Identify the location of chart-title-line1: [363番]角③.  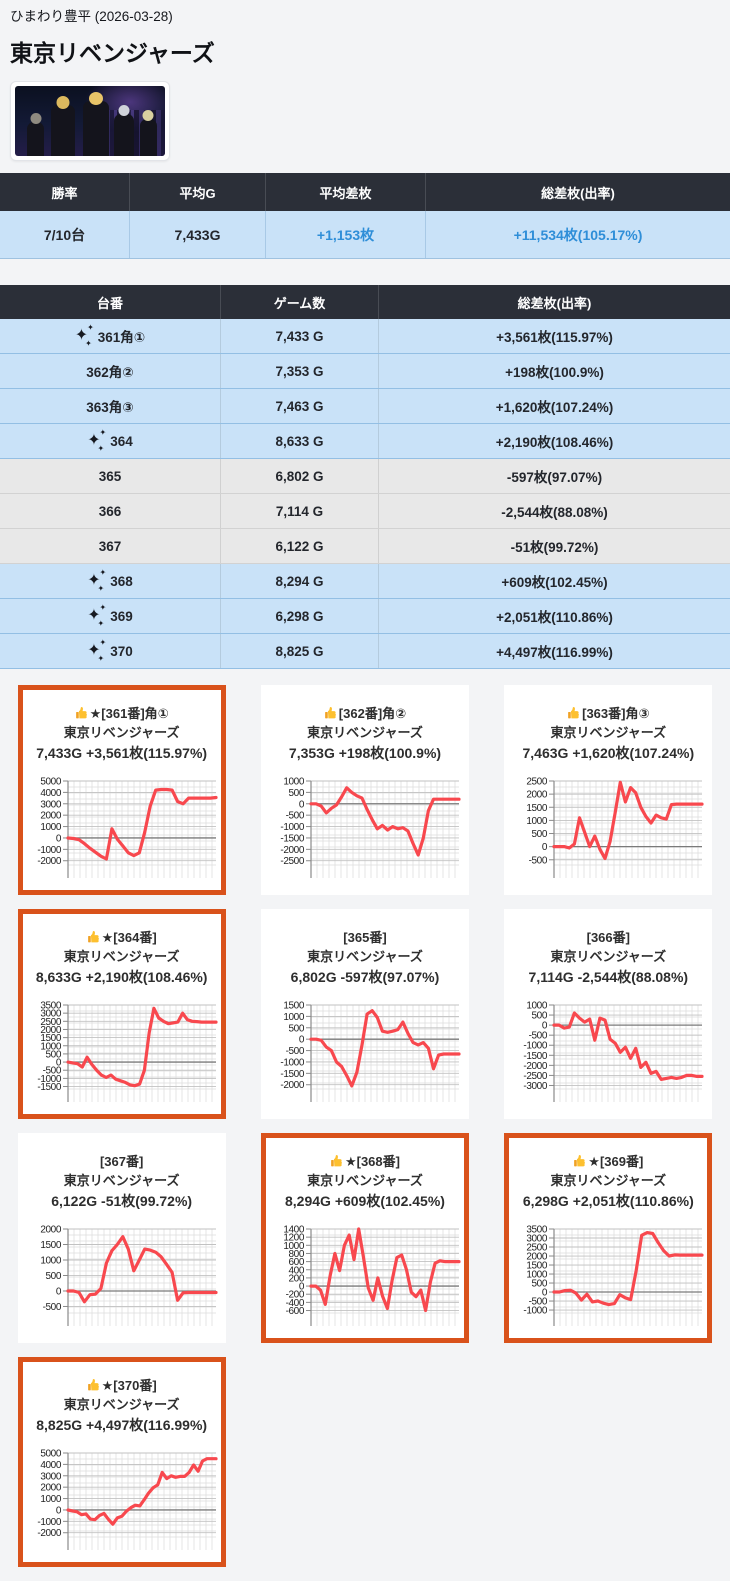
(609, 714).